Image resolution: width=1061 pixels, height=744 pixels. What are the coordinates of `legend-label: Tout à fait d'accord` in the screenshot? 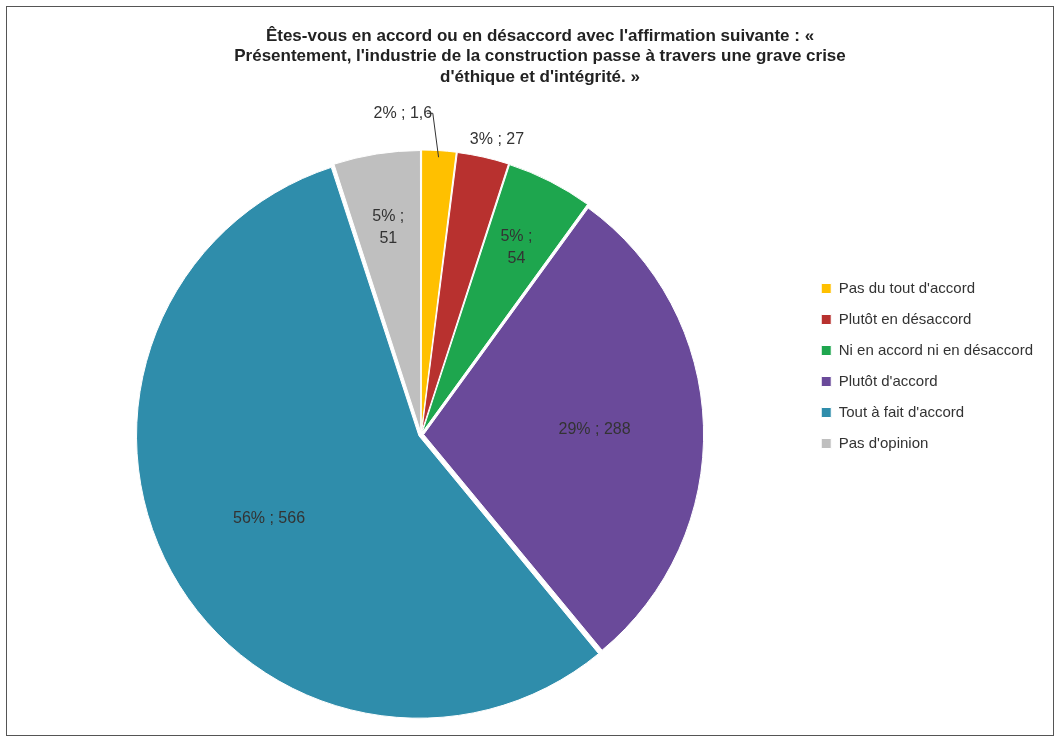 It's located at (901, 411).